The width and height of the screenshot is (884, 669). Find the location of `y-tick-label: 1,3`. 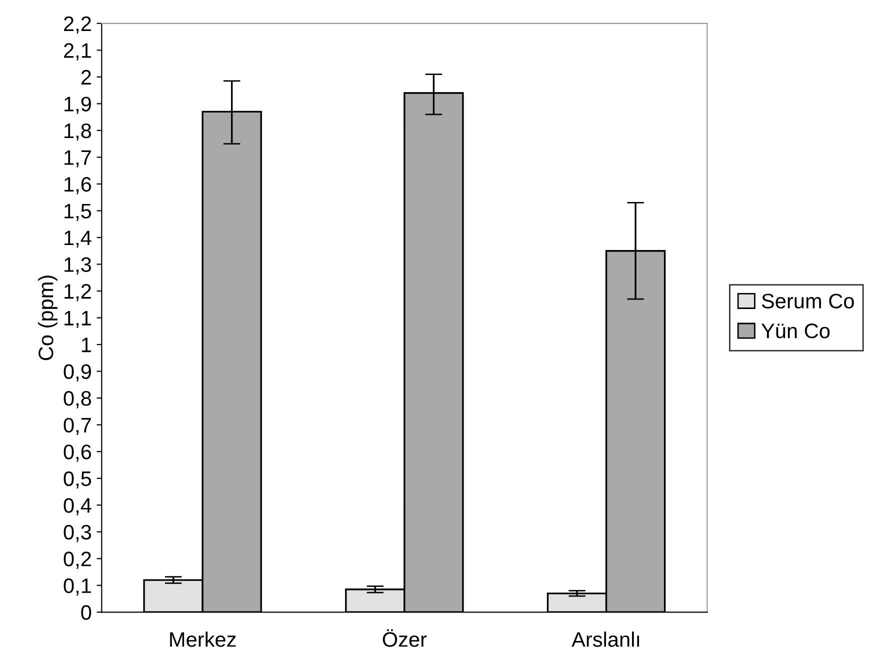

y-tick-label: 1,3 is located at coordinates (78, 265).